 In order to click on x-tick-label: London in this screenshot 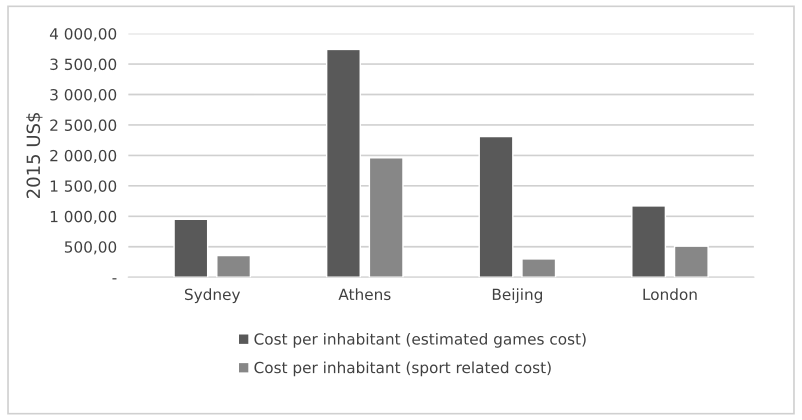, I will do `click(670, 294)`.